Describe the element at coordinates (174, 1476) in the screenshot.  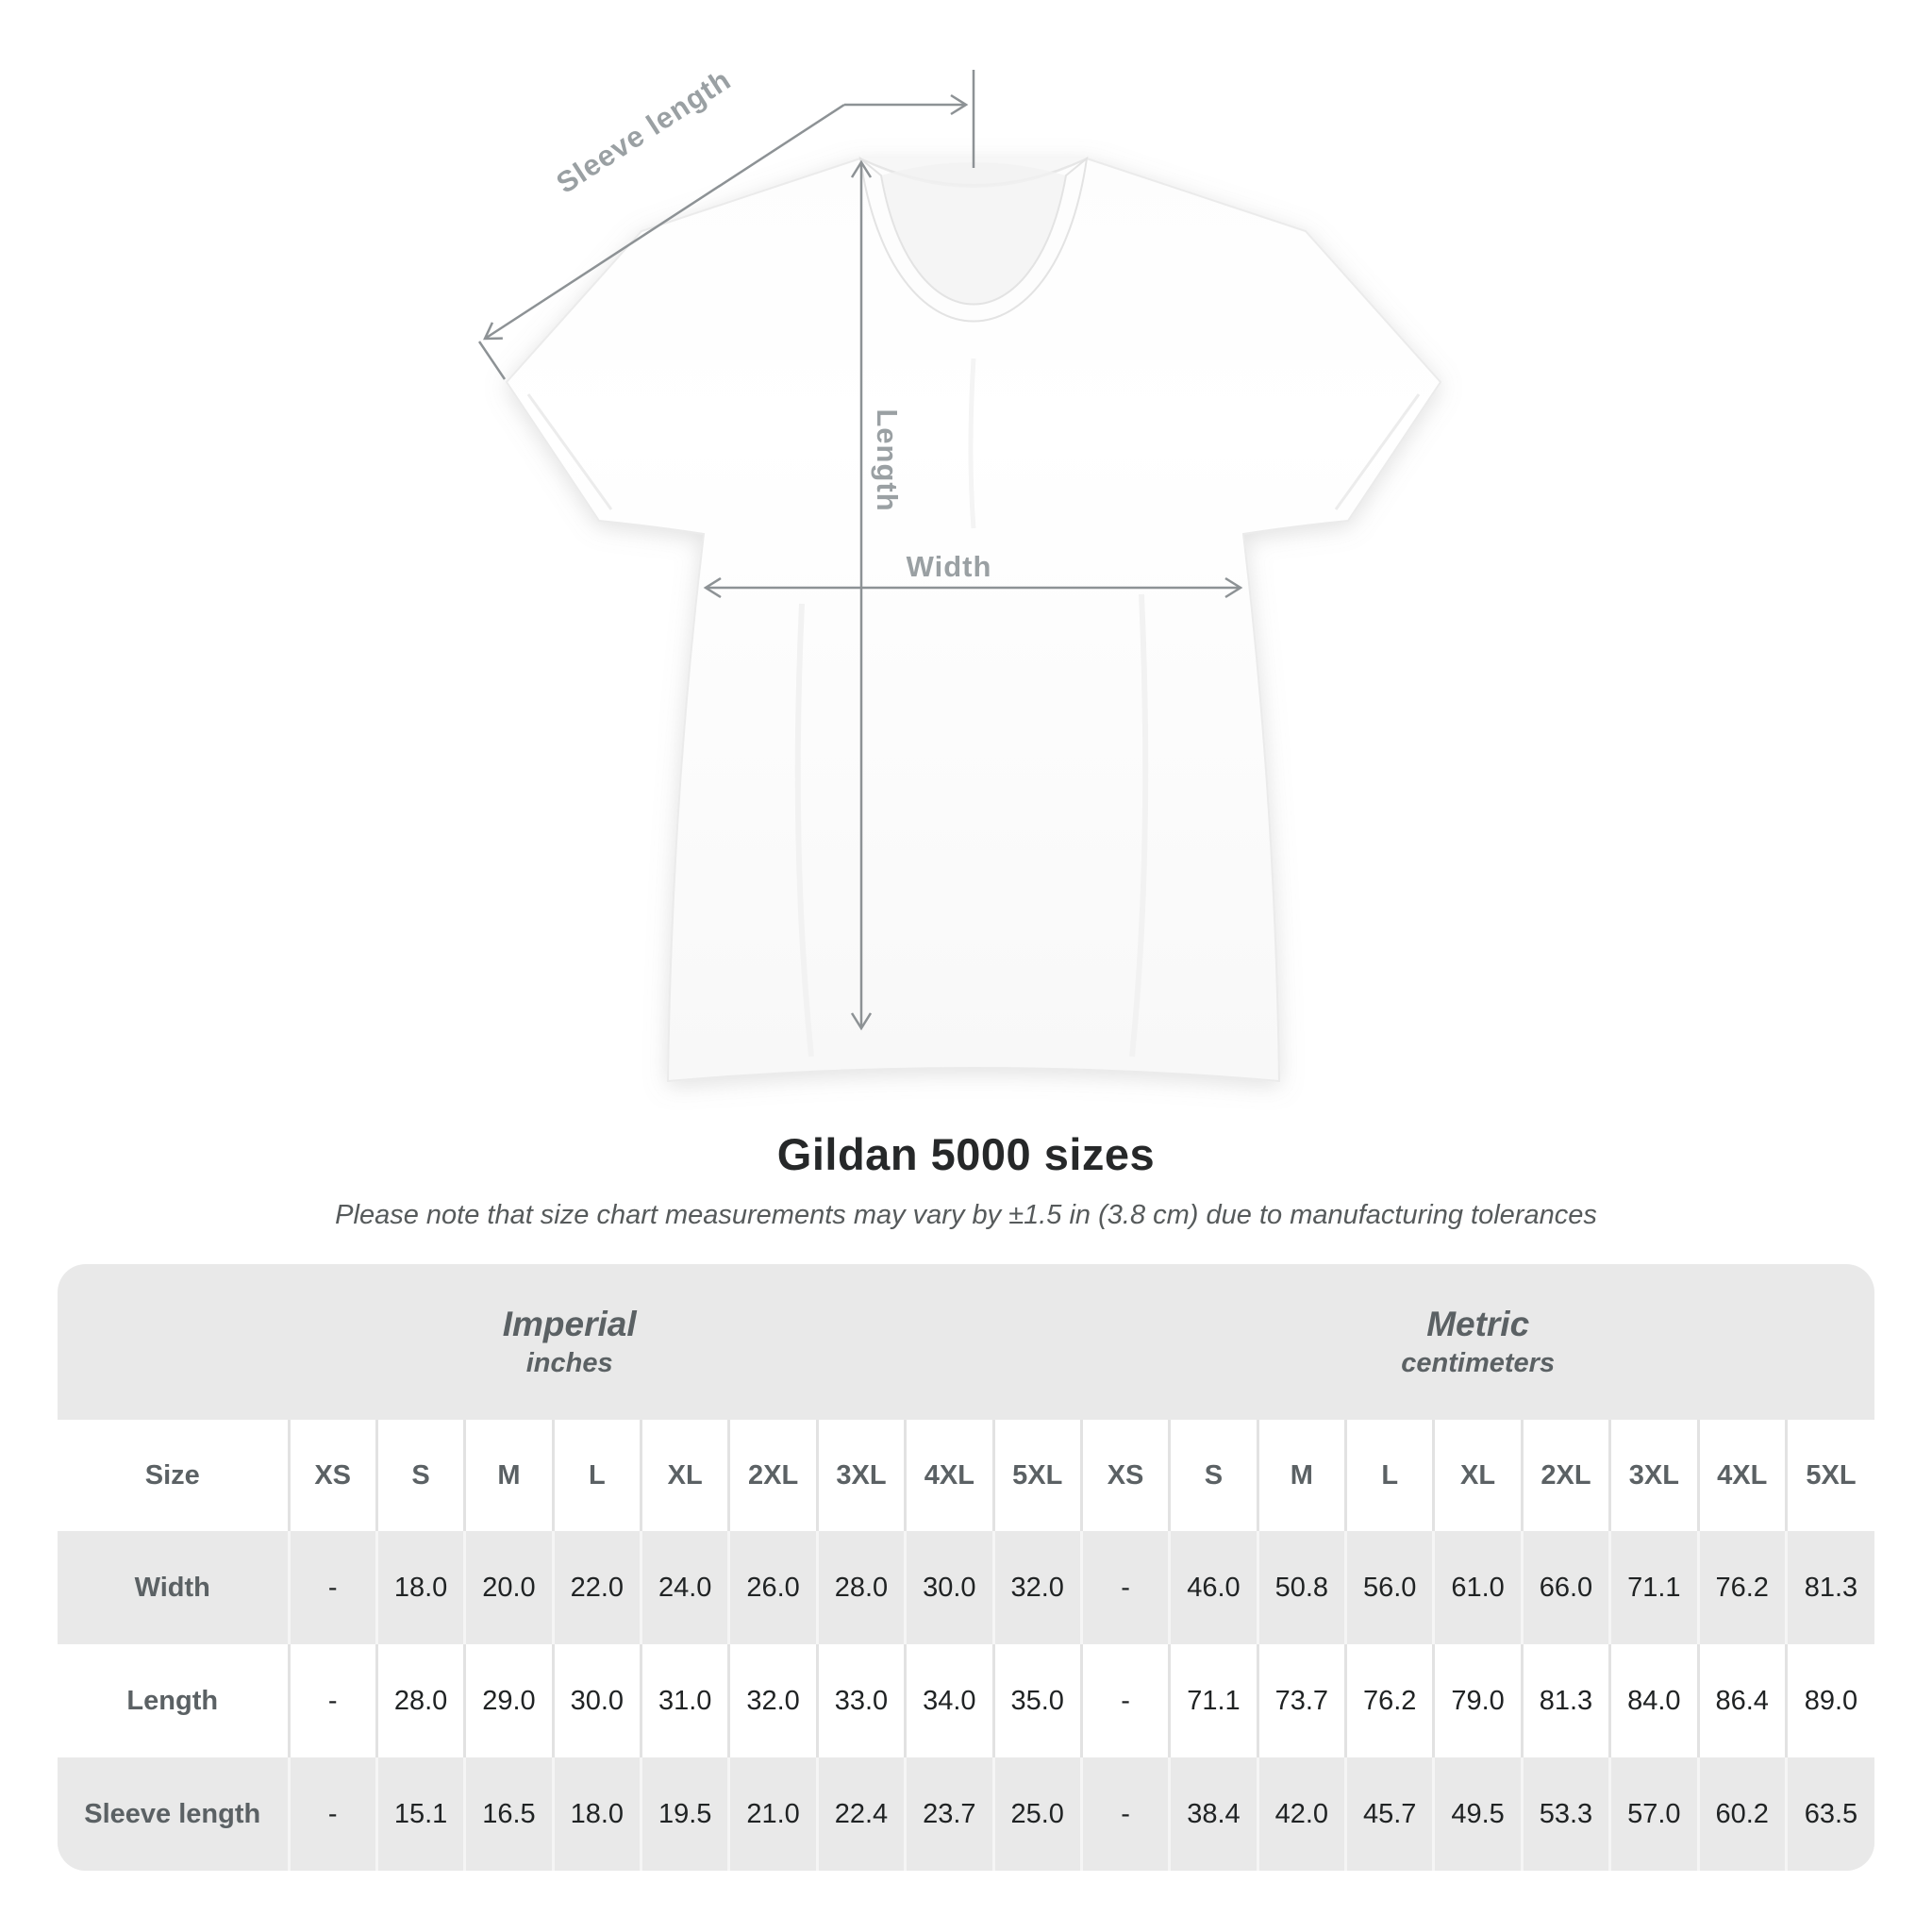
I see `size-column-header: Size` at that location.